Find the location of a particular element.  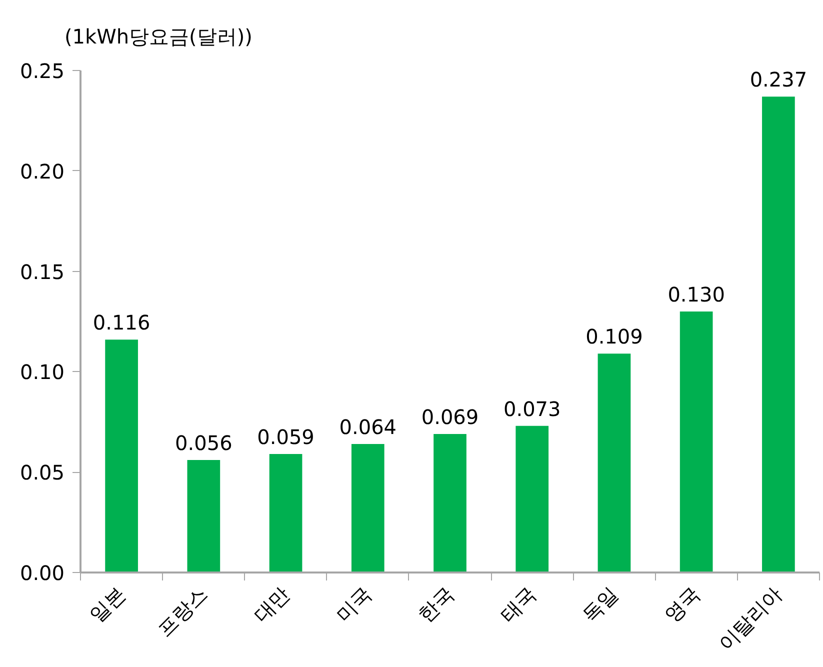

x-tick-label: 영국 is located at coordinates (682, 605).